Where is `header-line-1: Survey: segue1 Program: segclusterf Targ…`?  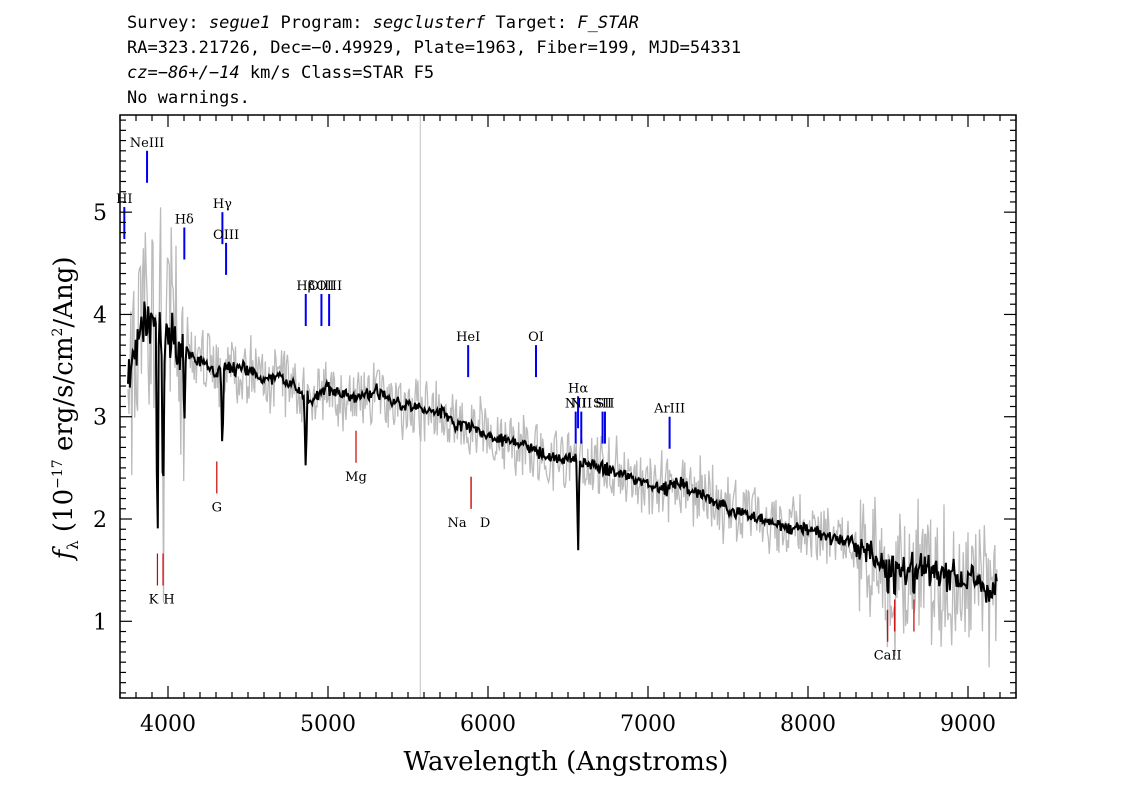
header-line-1: Survey: segue1 Program: segclusterf Targ… is located at coordinates (383, 23).